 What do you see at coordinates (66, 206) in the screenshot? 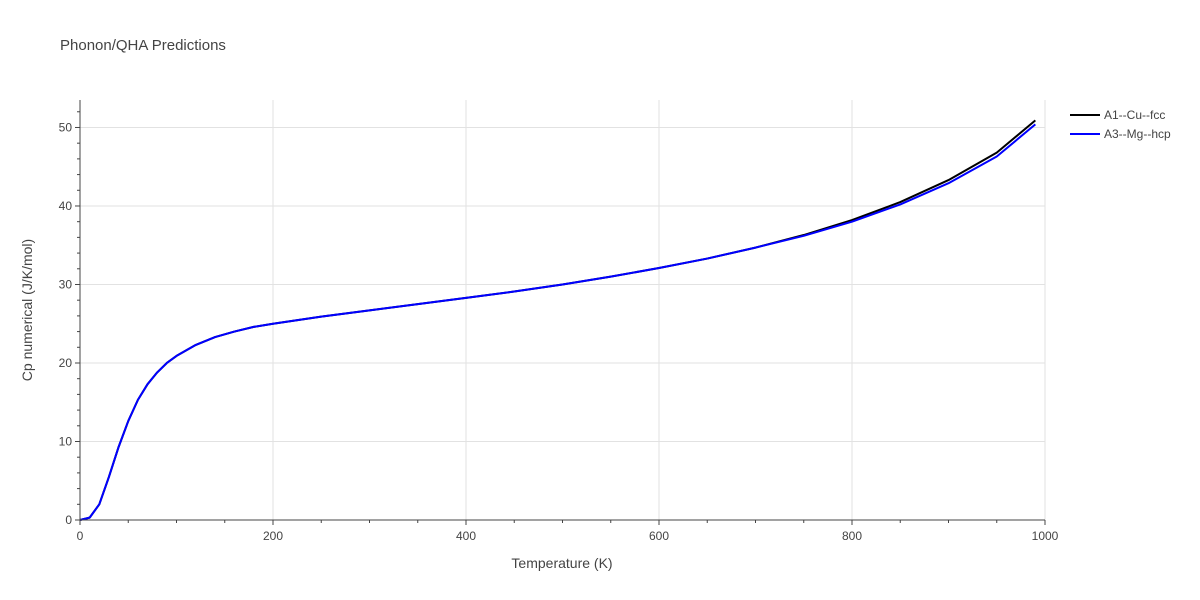
I see `y-tick-label: 40` at bounding box center [66, 206].